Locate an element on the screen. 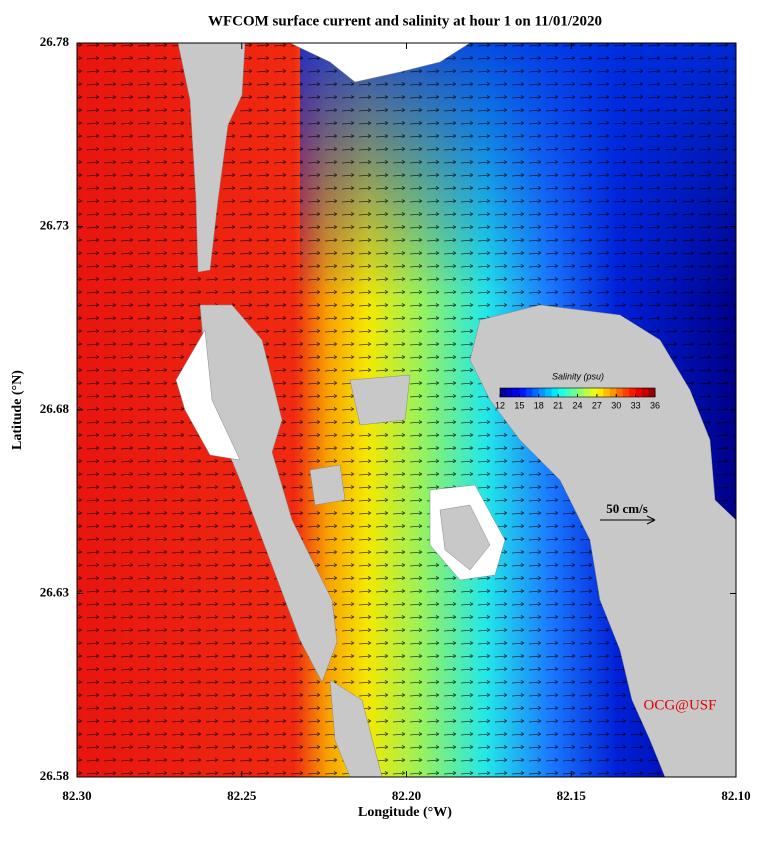 The width and height of the screenshot is (770, 864). colorbar-tick-label: 36 is located at coordinates (655, 405).